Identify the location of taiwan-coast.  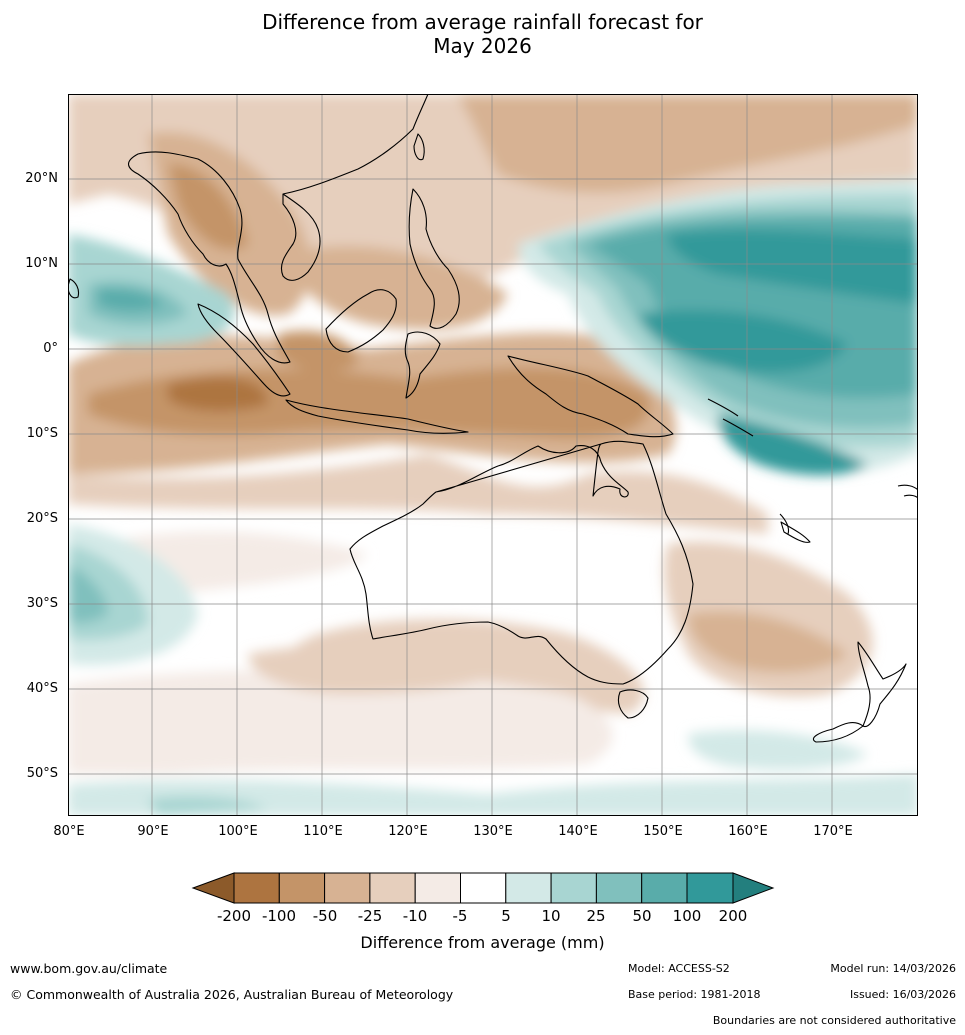
(419, 147).